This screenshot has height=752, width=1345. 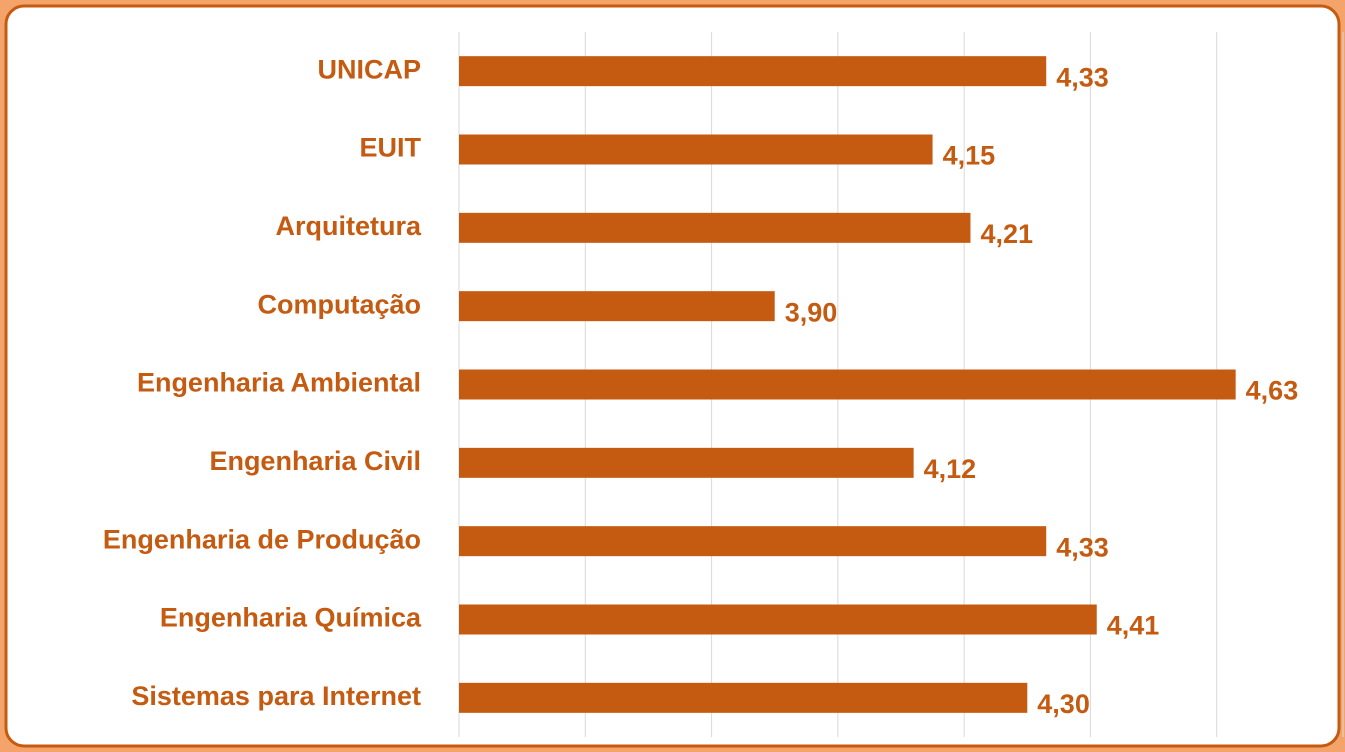 What do you see at coordinates (262, 539) in the screenshot?
I see `category-label: Engenharia de Produção` at bounding box center [262, 539].